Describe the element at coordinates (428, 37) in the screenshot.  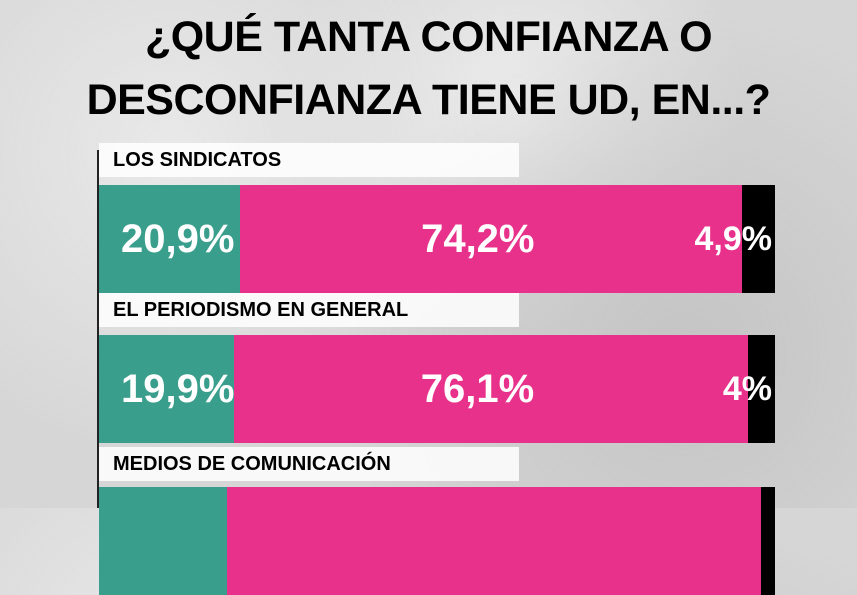
I see `chart-title-line-1: ¿QUÉ TANTA CONFIANZA O` at that location.